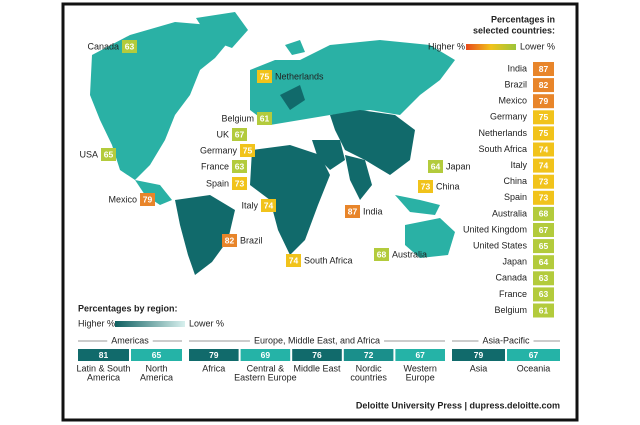 Image resolution: width=640 pixels, height=425 pixels. Describe the element at coordinates (523, 19) in the screenshot. I see `legend-title: Percentages in` at that location.